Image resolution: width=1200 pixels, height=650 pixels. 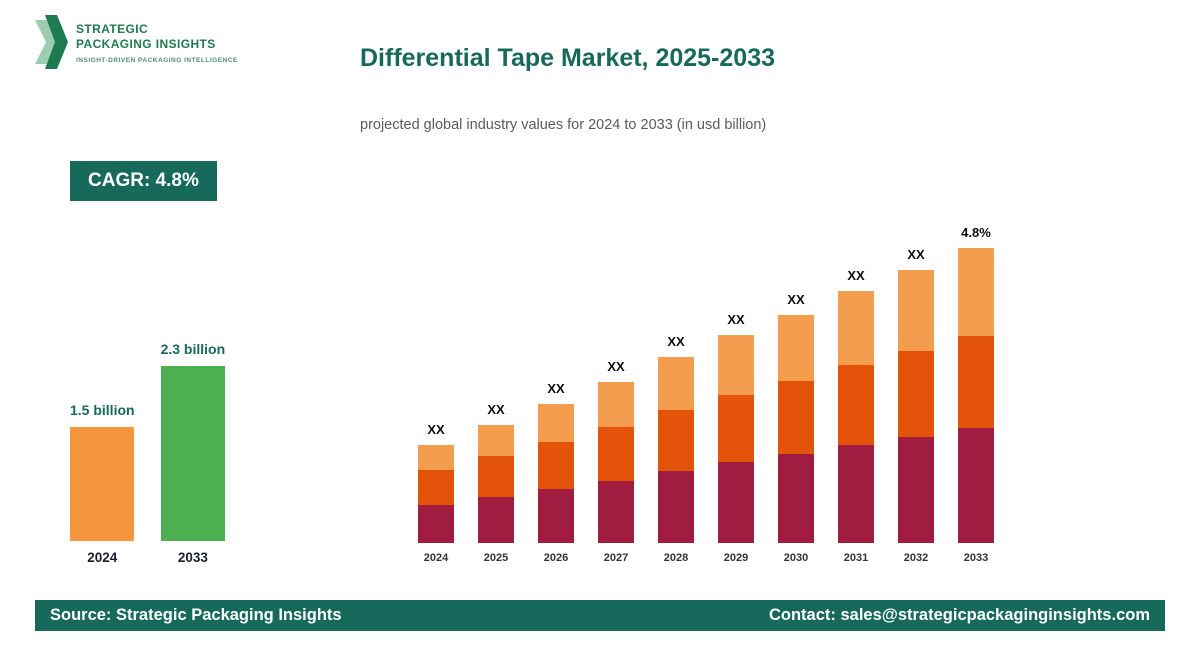 I want to click on stacked-chart-column: XX 2031, so click(x=856, y=416).